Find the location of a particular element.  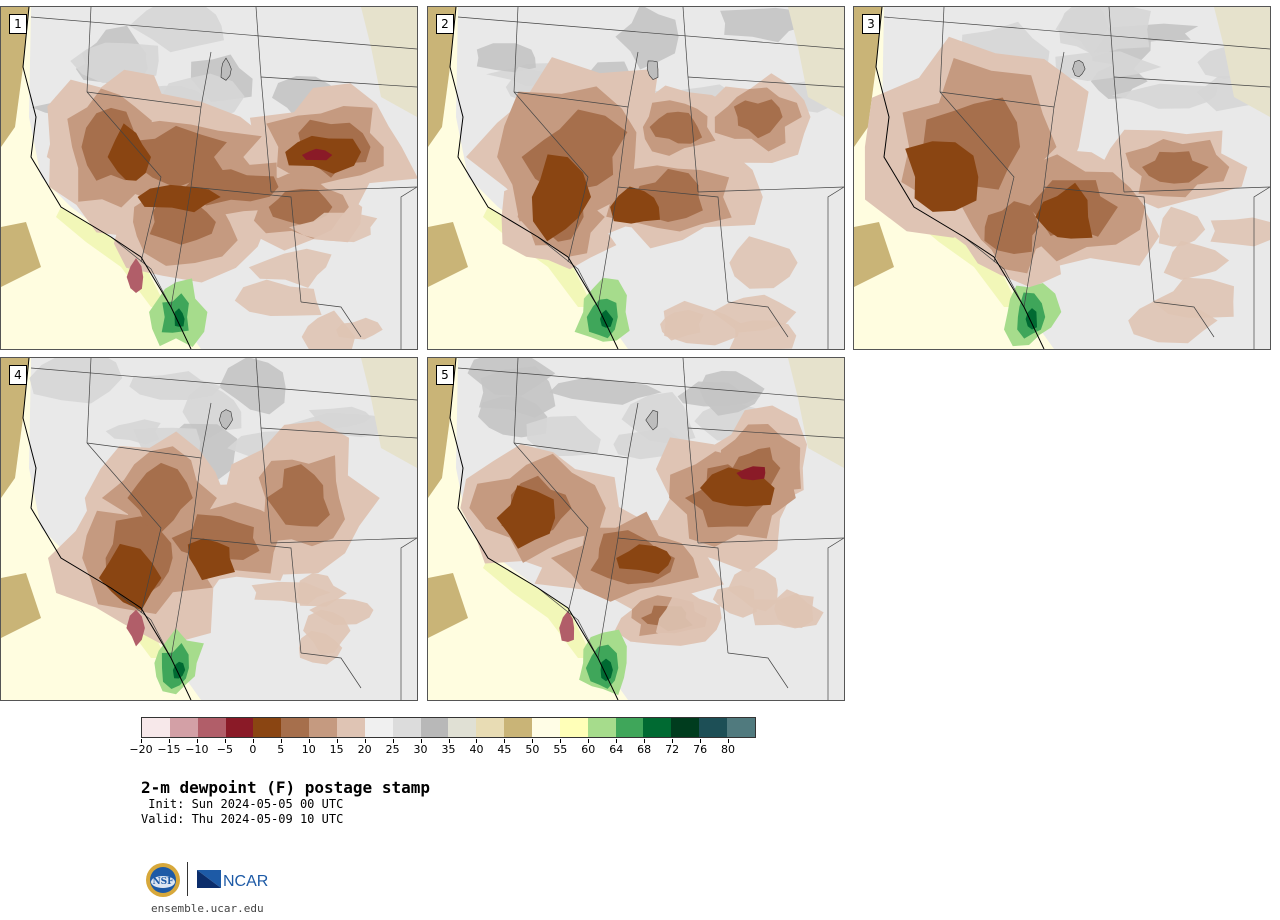

panel-label-4: 4 is located at coordinates (18, 375).